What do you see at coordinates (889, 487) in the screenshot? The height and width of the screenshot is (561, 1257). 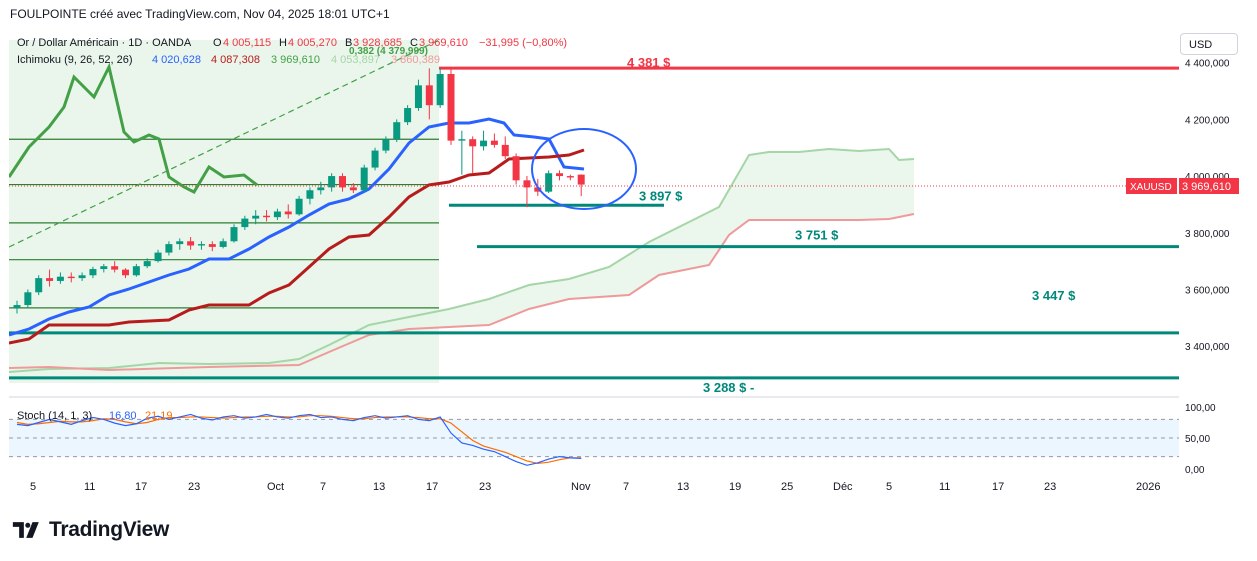 I see `x-tick-label: 5` at bounding box center [889, 487].